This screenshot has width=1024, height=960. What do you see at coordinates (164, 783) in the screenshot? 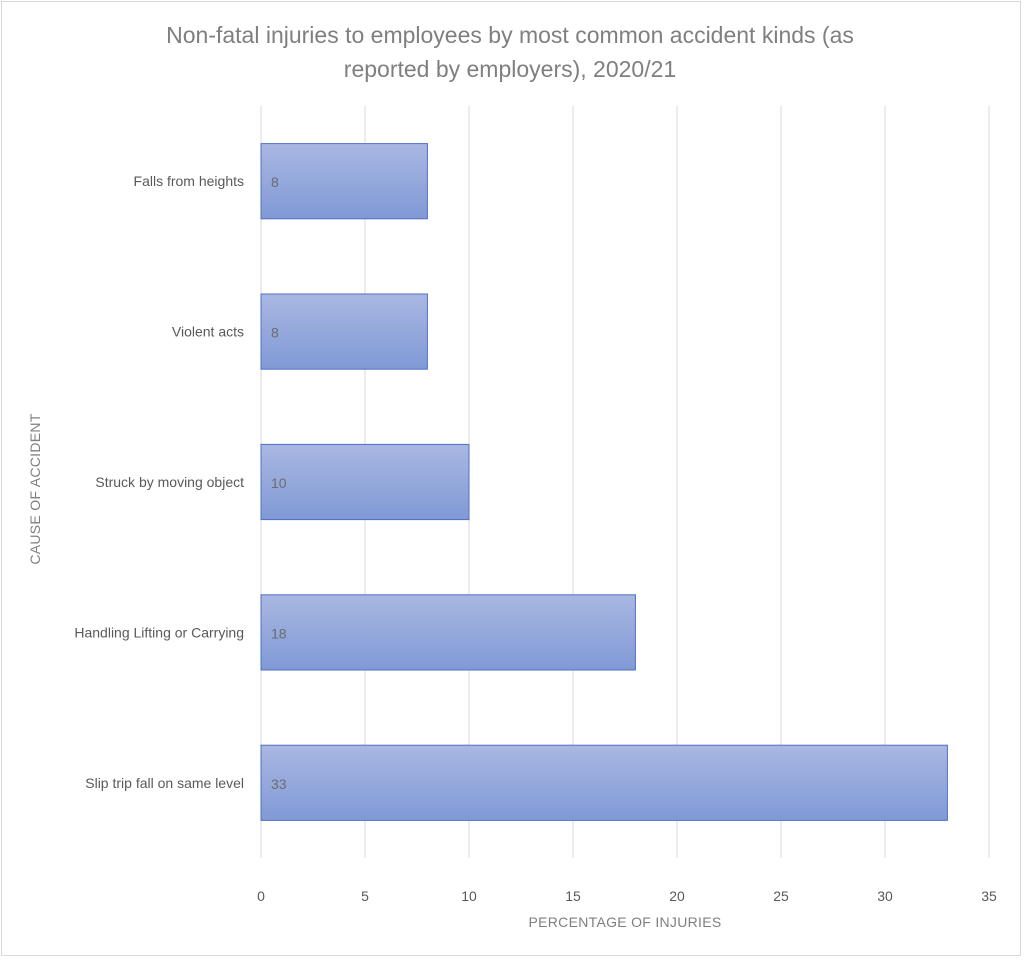
I see `category-label-4: Slip trip fall on same level` at bounding box center [164, 783].